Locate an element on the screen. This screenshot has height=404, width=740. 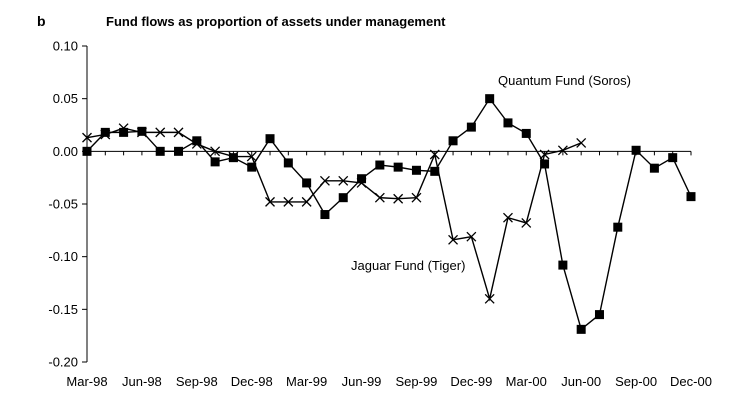
x-tick-label: Dec-99 is located at coordinates (471, 381).